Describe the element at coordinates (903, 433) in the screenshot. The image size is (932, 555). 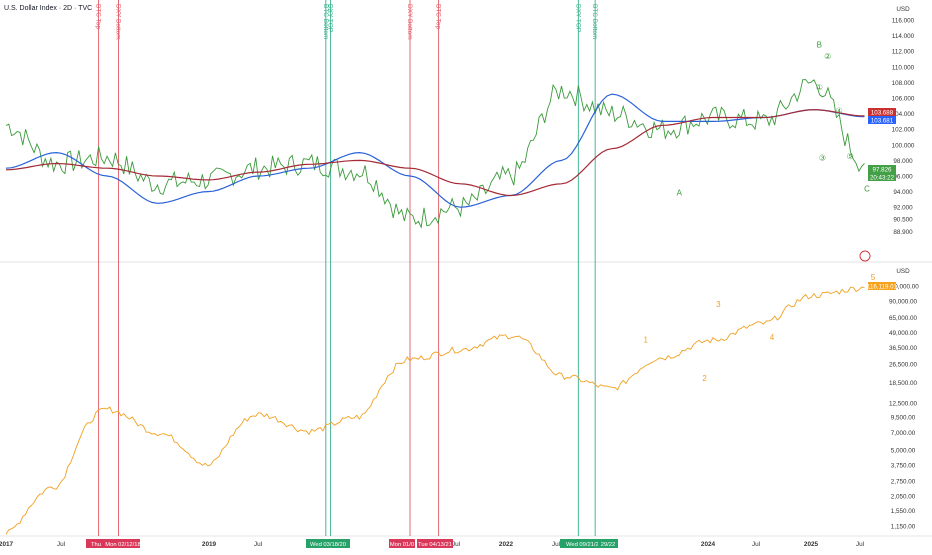
I see `btc-y-tick-label: 7,000.00` at that location.